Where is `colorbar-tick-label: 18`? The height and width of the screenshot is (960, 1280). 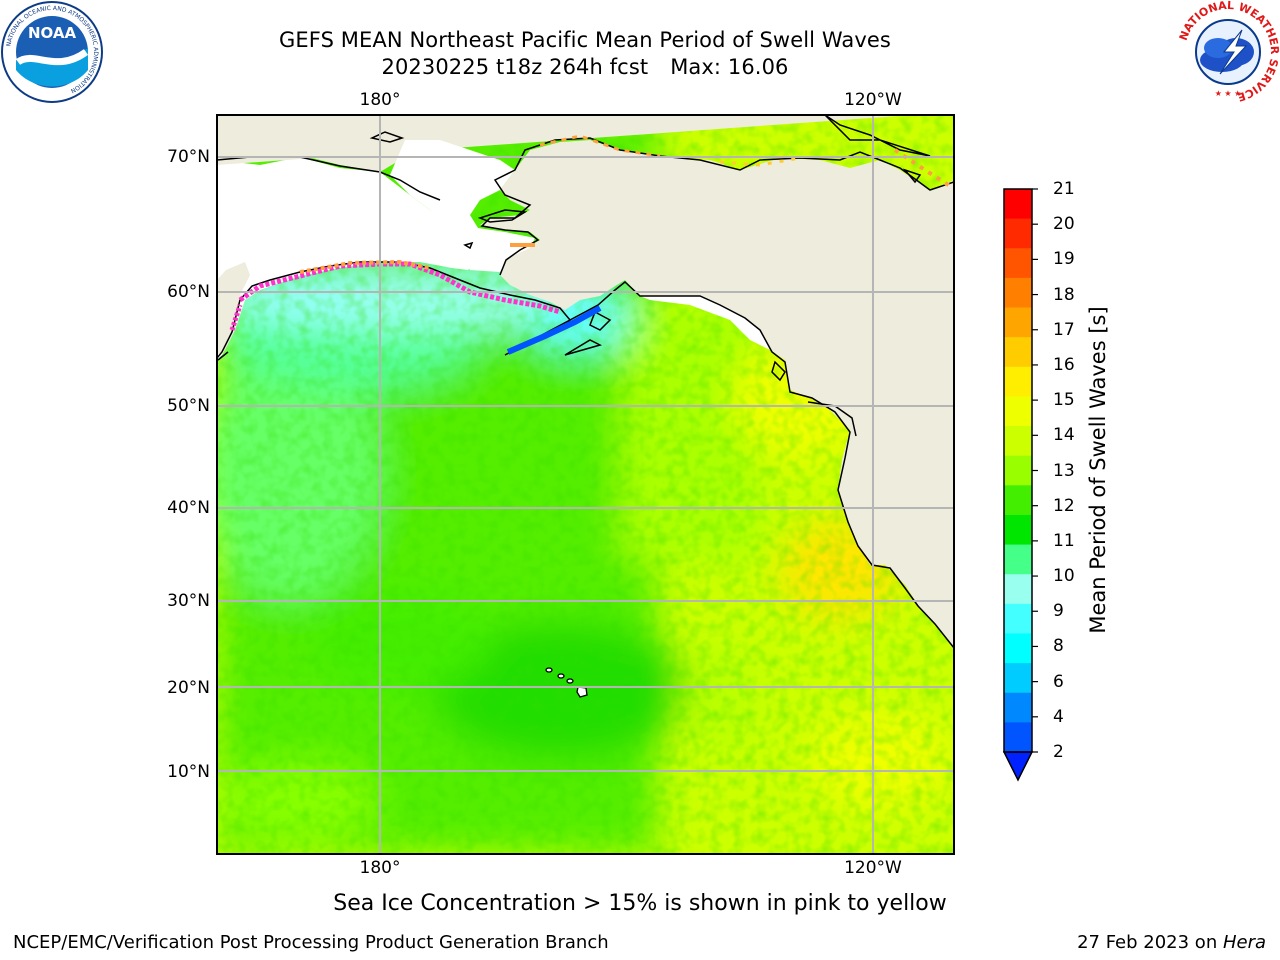 colorbar-tick-label: 18 is located at coordinates (1064, 294).